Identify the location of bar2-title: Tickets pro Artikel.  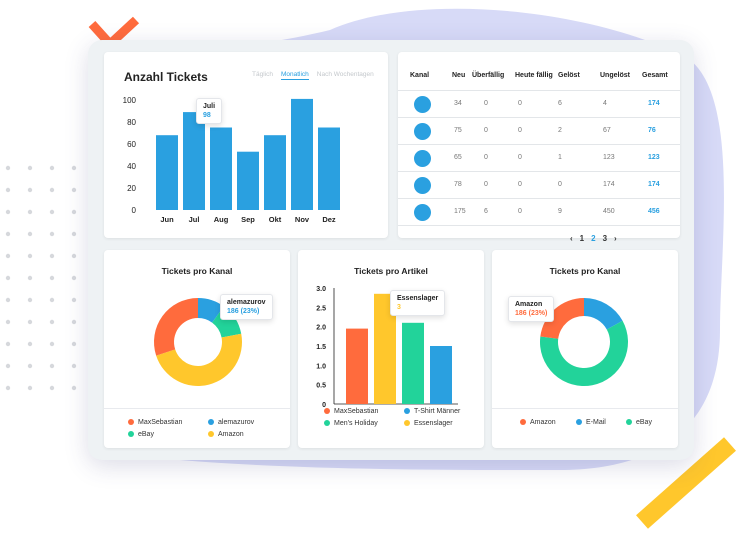
(391, 271).